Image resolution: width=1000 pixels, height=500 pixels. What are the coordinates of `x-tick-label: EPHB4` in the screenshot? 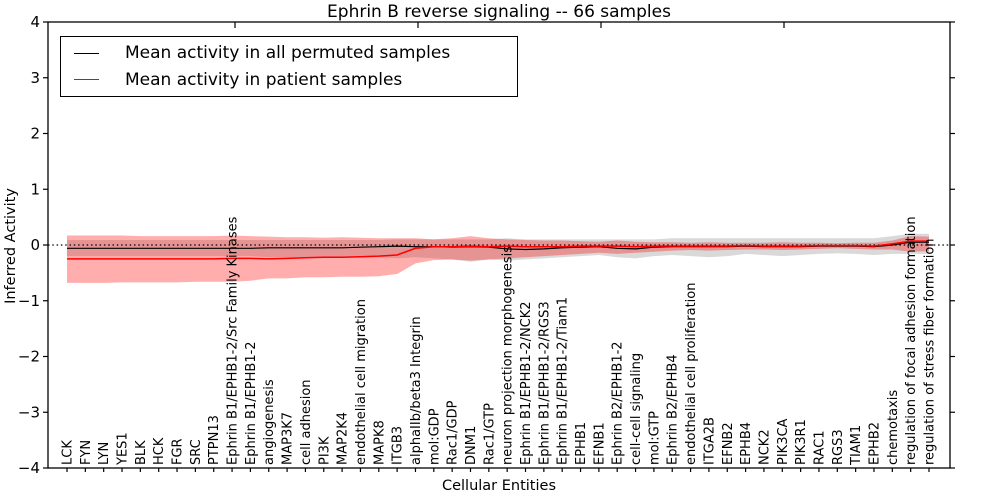 It's located at (746, 443).